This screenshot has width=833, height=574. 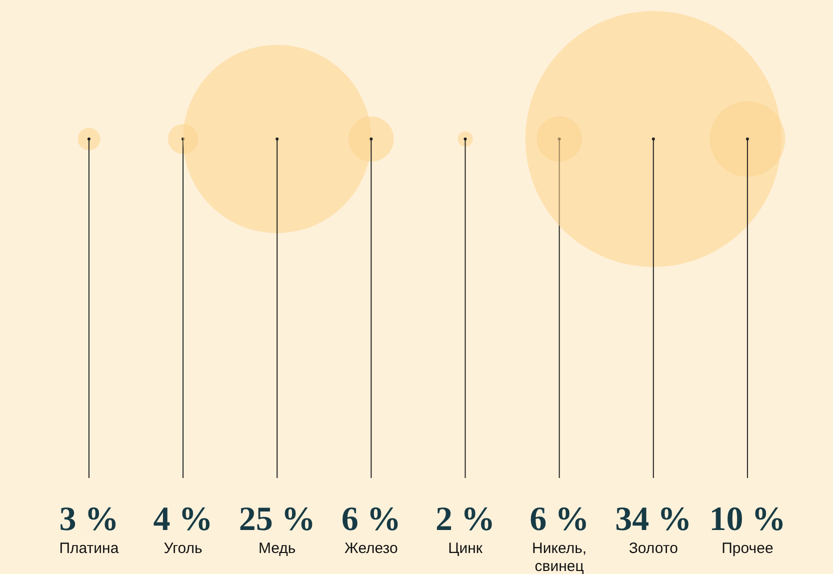 I want to click on category-label: Прочее, so click(x=748, y=549).